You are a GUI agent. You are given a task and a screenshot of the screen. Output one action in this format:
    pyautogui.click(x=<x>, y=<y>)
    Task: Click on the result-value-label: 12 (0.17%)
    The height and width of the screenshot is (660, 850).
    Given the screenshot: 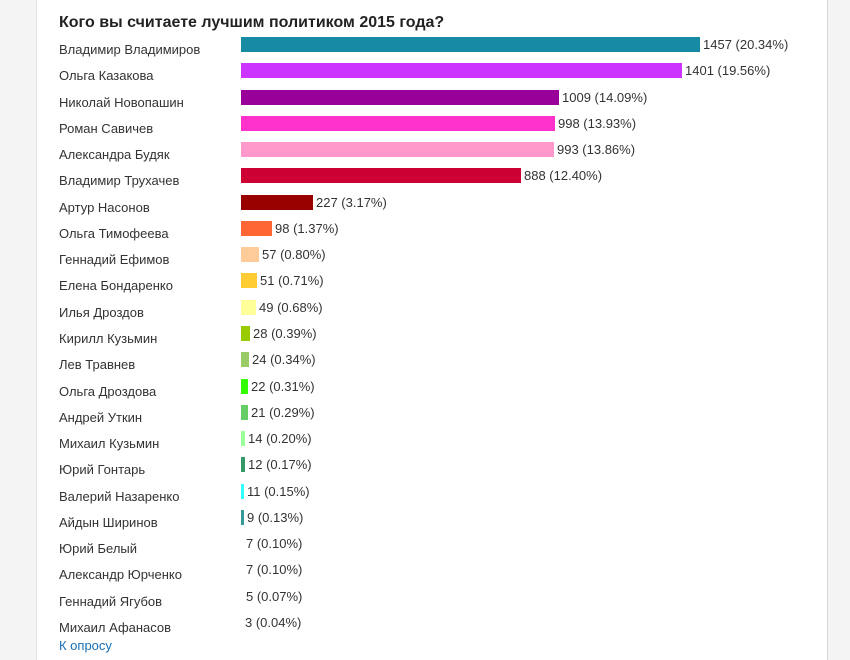 What is the action you would take?
    pyautogui.click(x=280, y=465)
    